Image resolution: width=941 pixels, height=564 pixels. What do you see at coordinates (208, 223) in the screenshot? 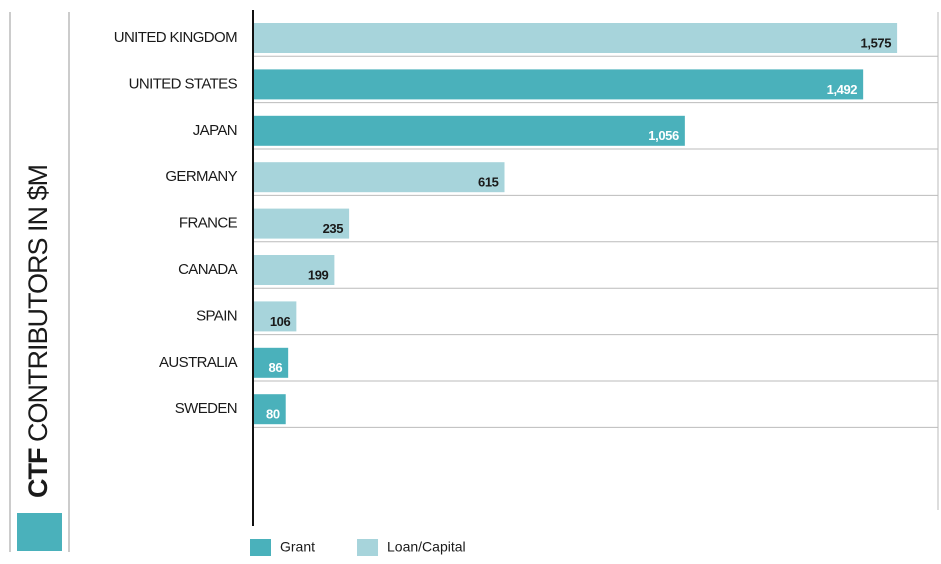
I see `y-tick-label: FRANCE` at bounding box center [208, 223].